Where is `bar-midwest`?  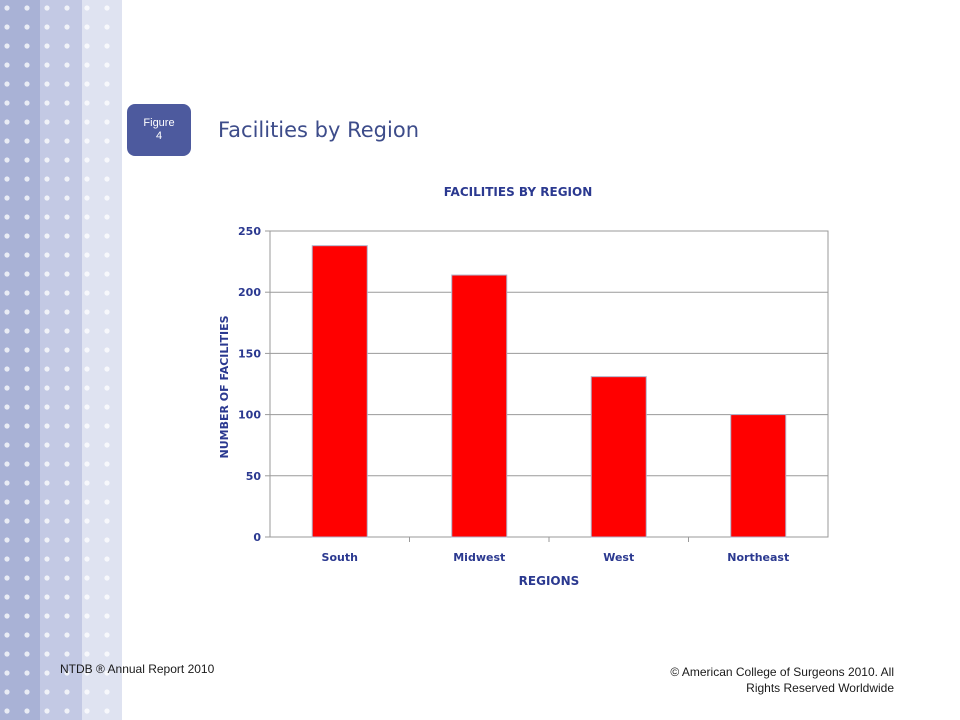 bar-midwest is located at coordinates (479, 406).